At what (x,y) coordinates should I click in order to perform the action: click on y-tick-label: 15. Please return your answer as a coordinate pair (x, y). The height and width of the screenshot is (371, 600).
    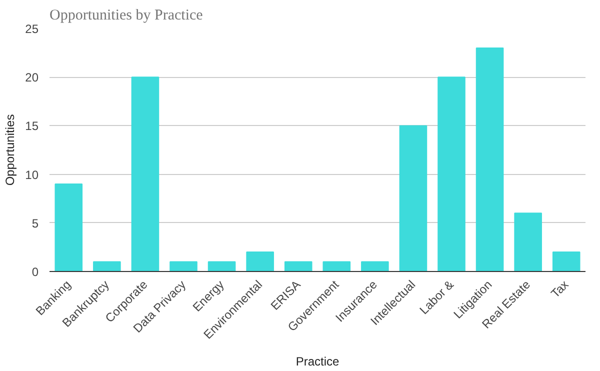
    Looking at the image, I should click on (32, 126).